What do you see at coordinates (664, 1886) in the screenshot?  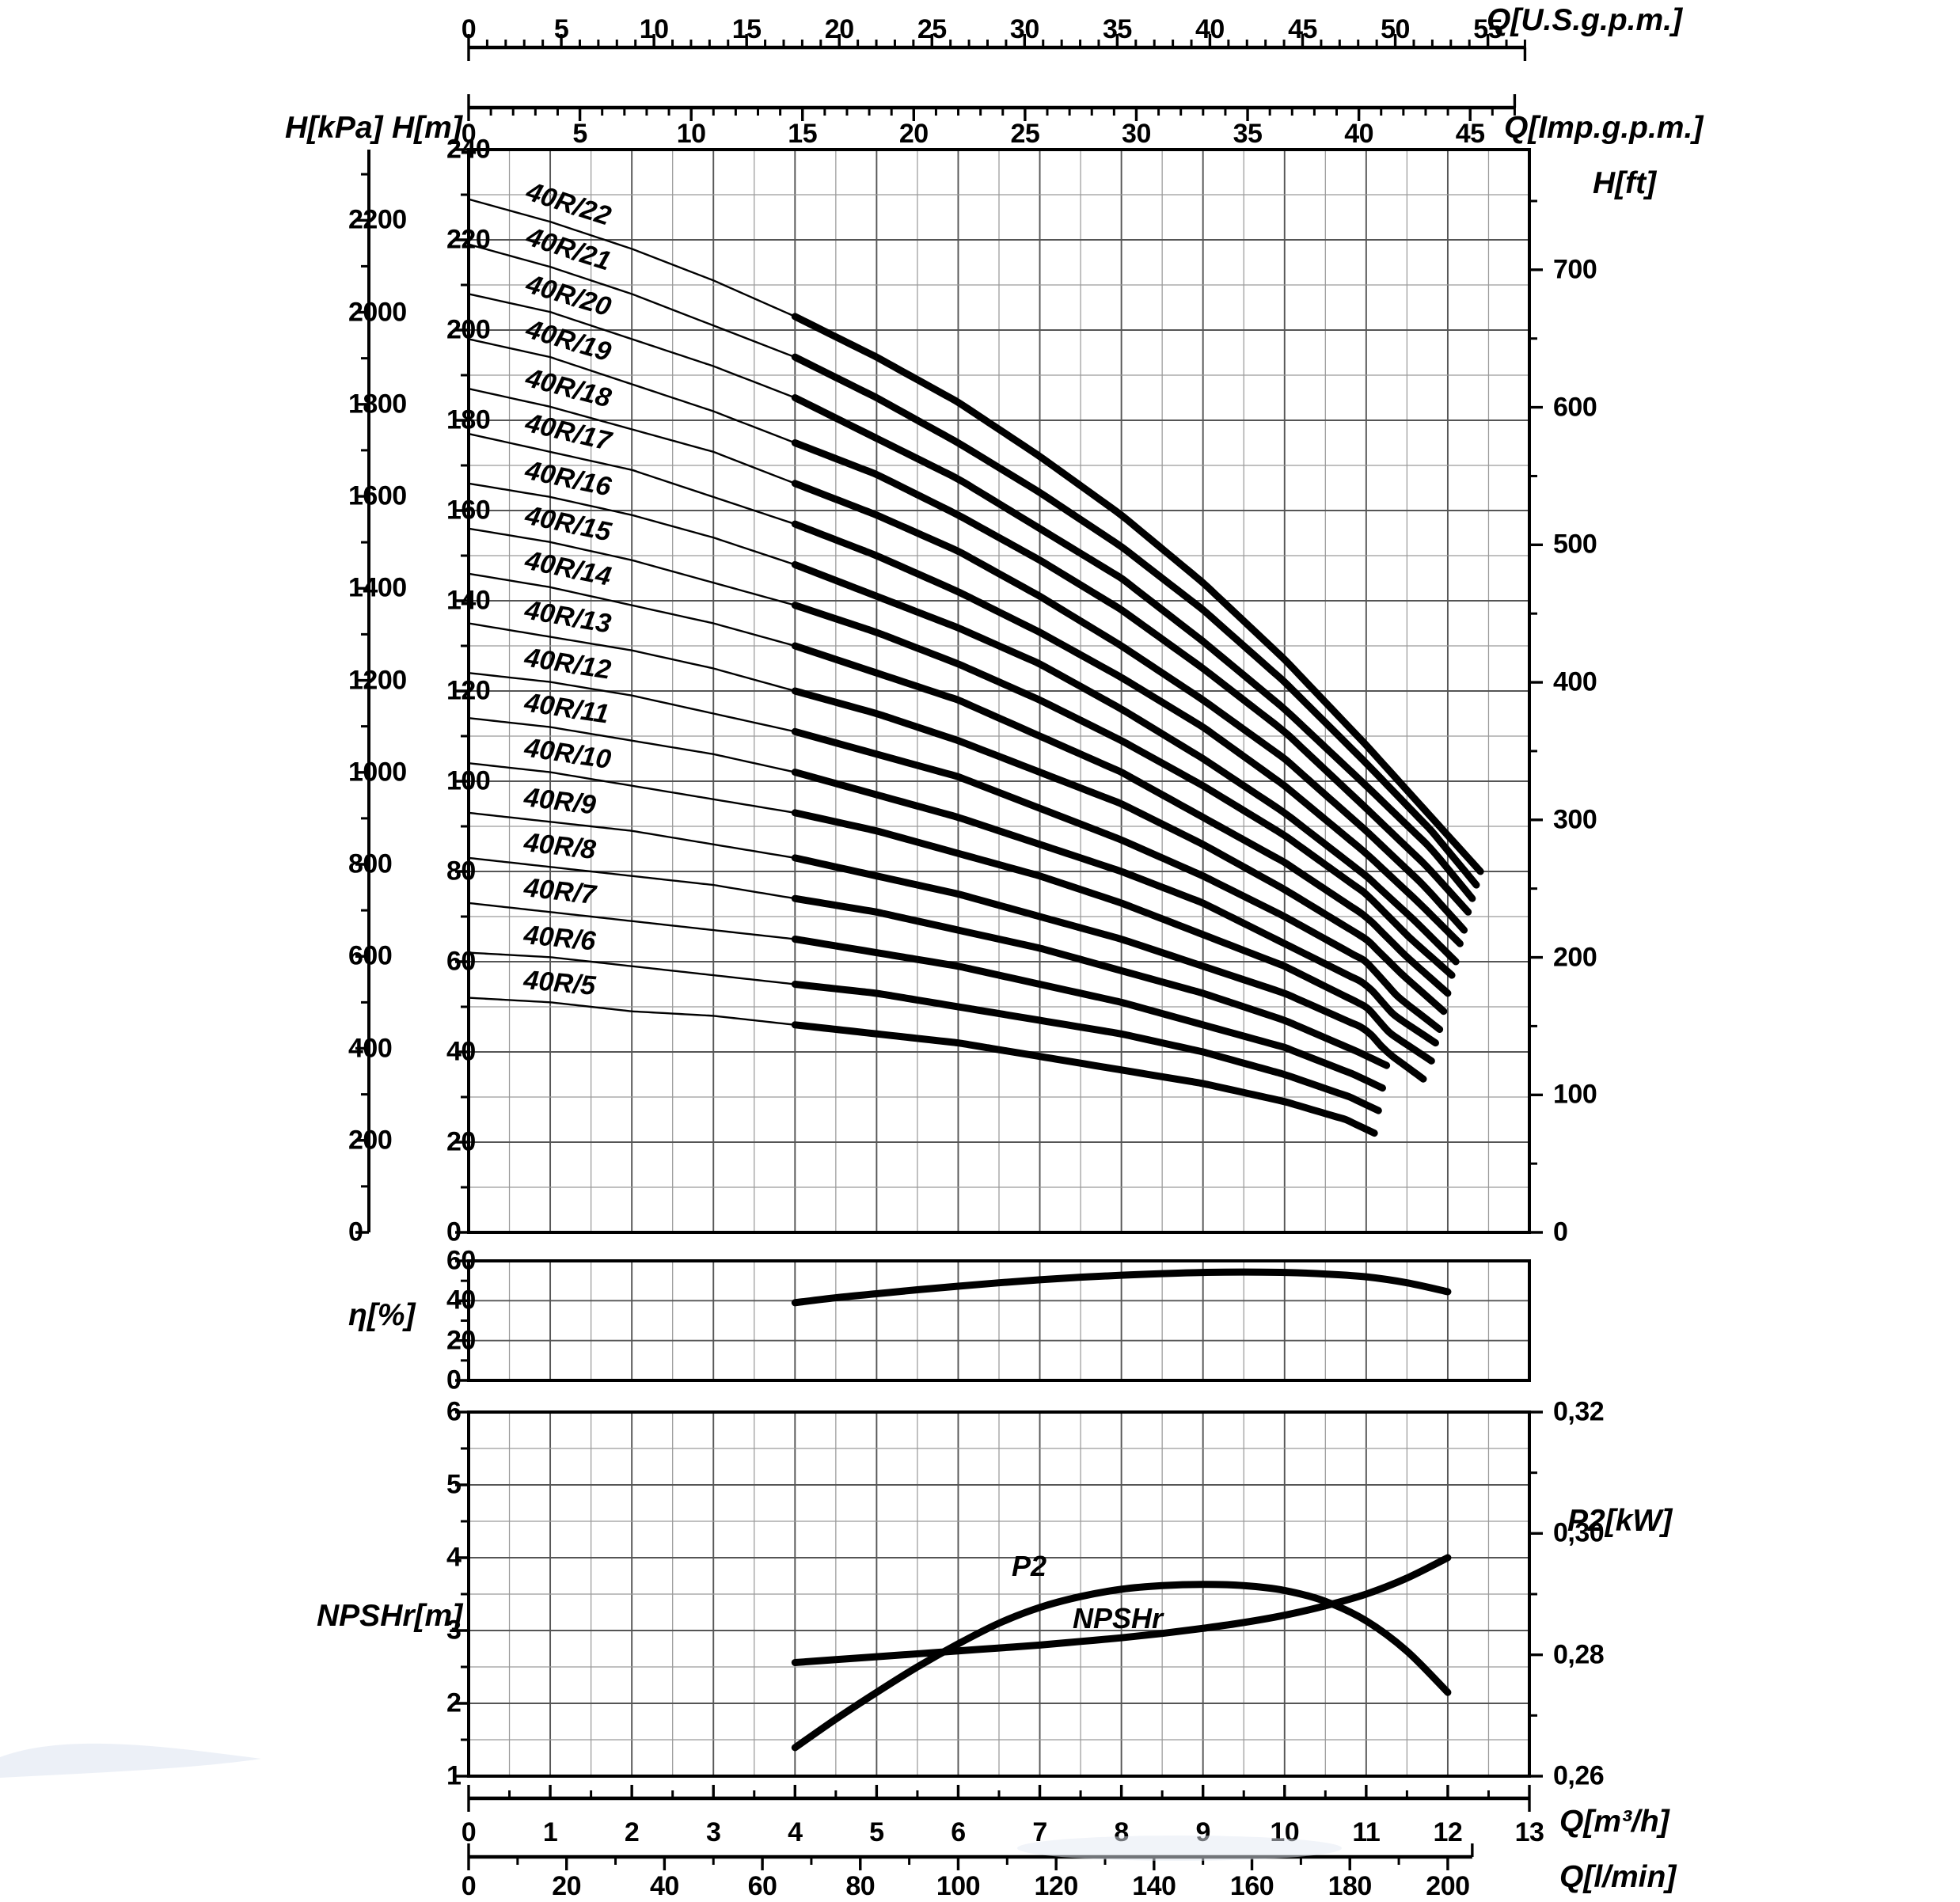 I see `lmin-tick-label: 40` at bounding box center [664, 1886].